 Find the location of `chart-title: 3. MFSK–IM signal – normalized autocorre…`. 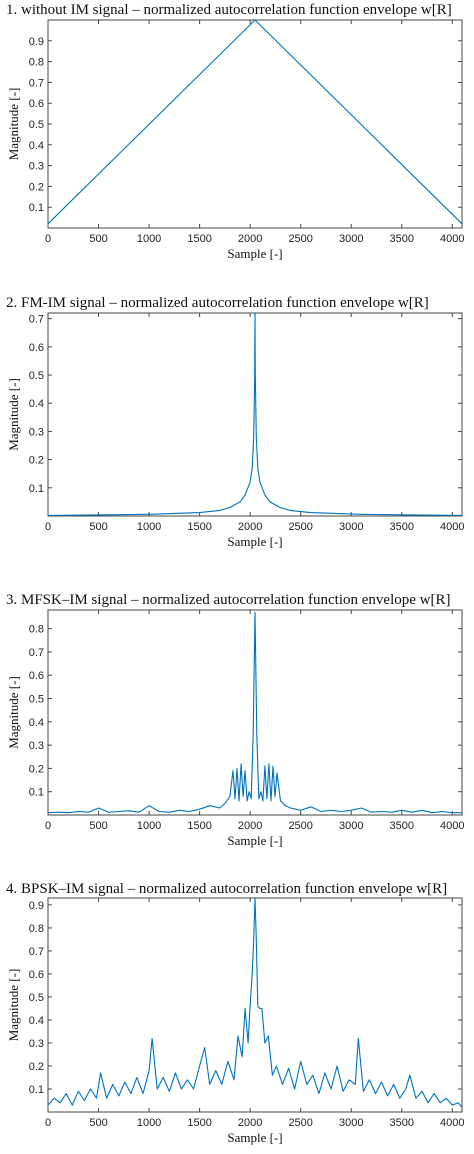

chart-title: 3. MFSK–IM signal – normalized autocorre… is located at coordinates (228, 600).